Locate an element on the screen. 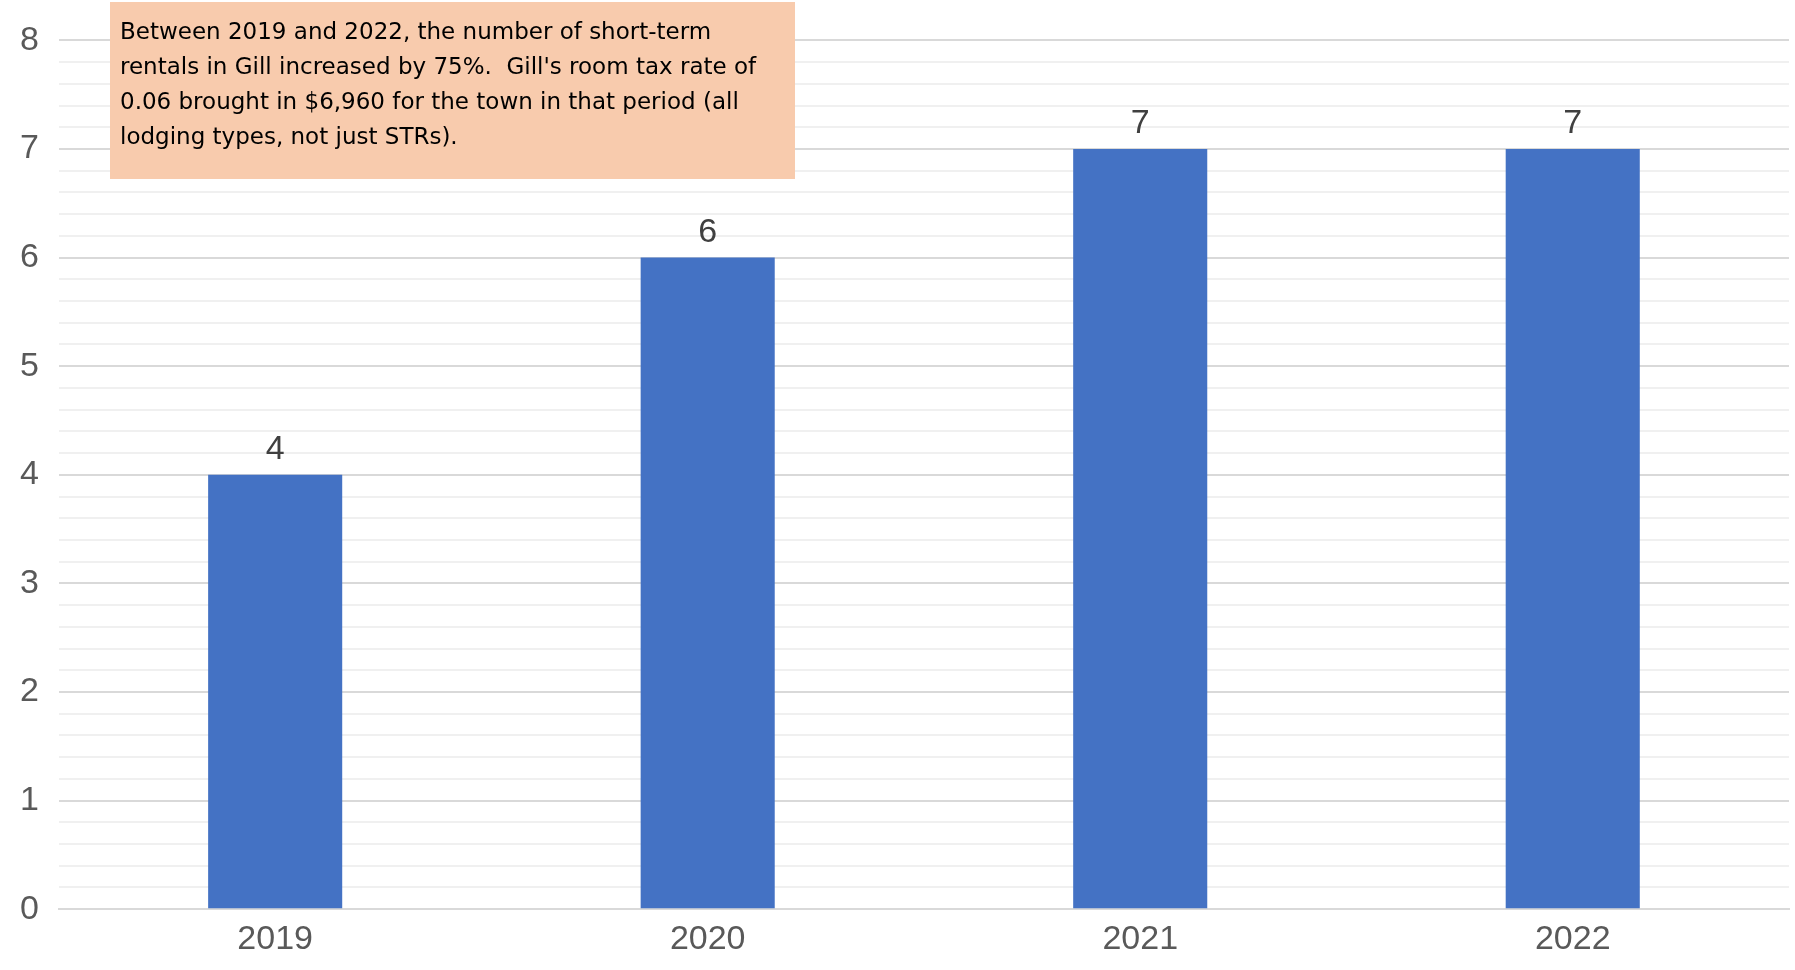 This screenshot has width=1795, height=970. y-tick-label: 8 is located at coordinates (29, 37).